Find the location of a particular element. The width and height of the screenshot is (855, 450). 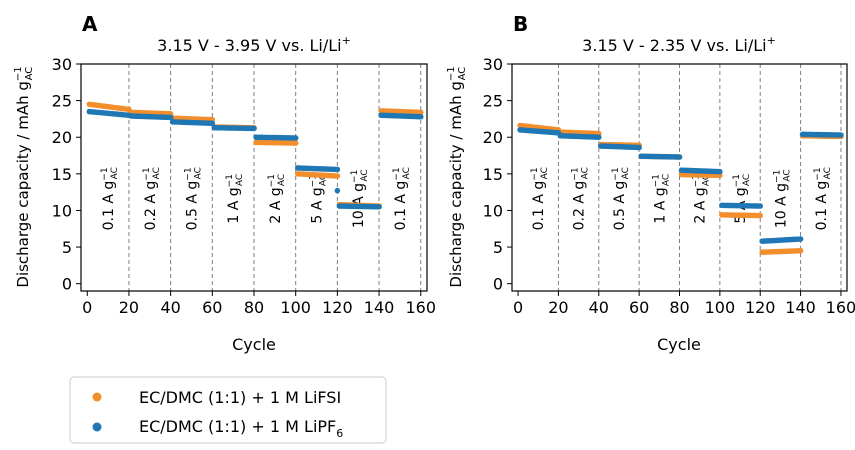

legend-label-lipf6: EC/DMC (1:1) + 1 M LiPF6 is located at coordinates (241, 428).